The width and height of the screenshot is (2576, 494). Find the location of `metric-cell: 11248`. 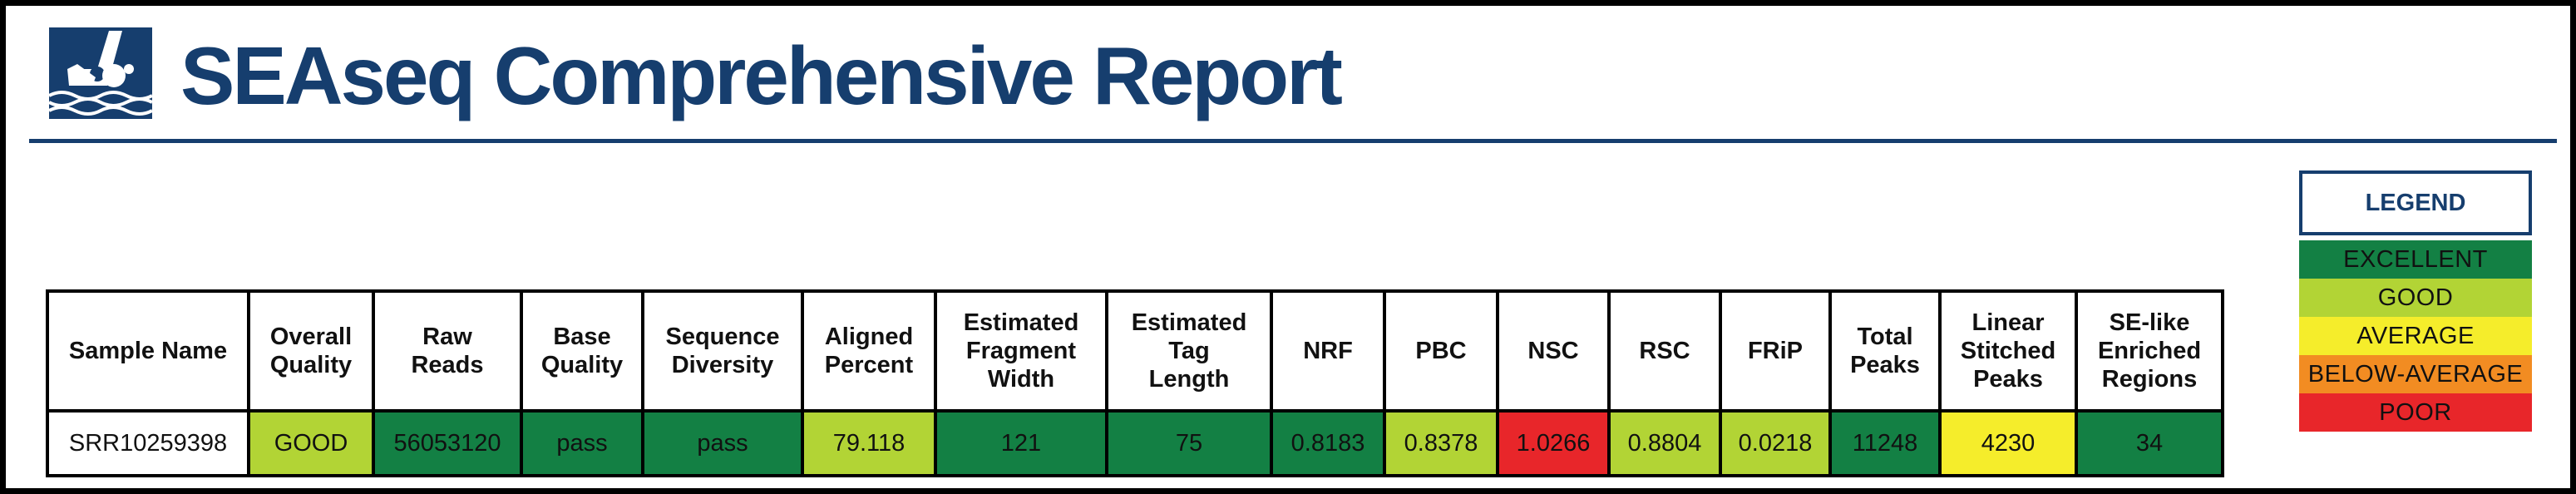

metric-cell: 11248 is located at coordinates (1885, 443).